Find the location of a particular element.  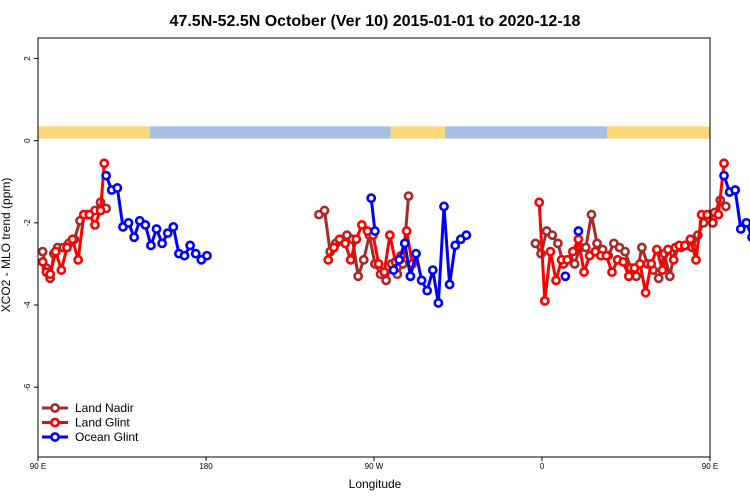

x-tick-label: 90 W is located at coordinates (374, 466).